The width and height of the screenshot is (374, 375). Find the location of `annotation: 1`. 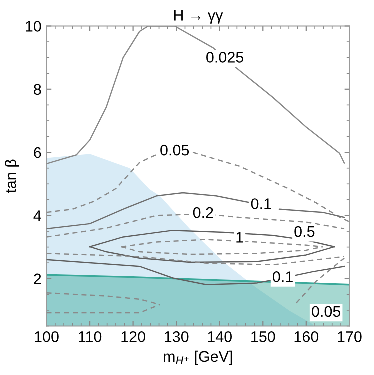

annotation: 1 is located at coordinates (240, 237).